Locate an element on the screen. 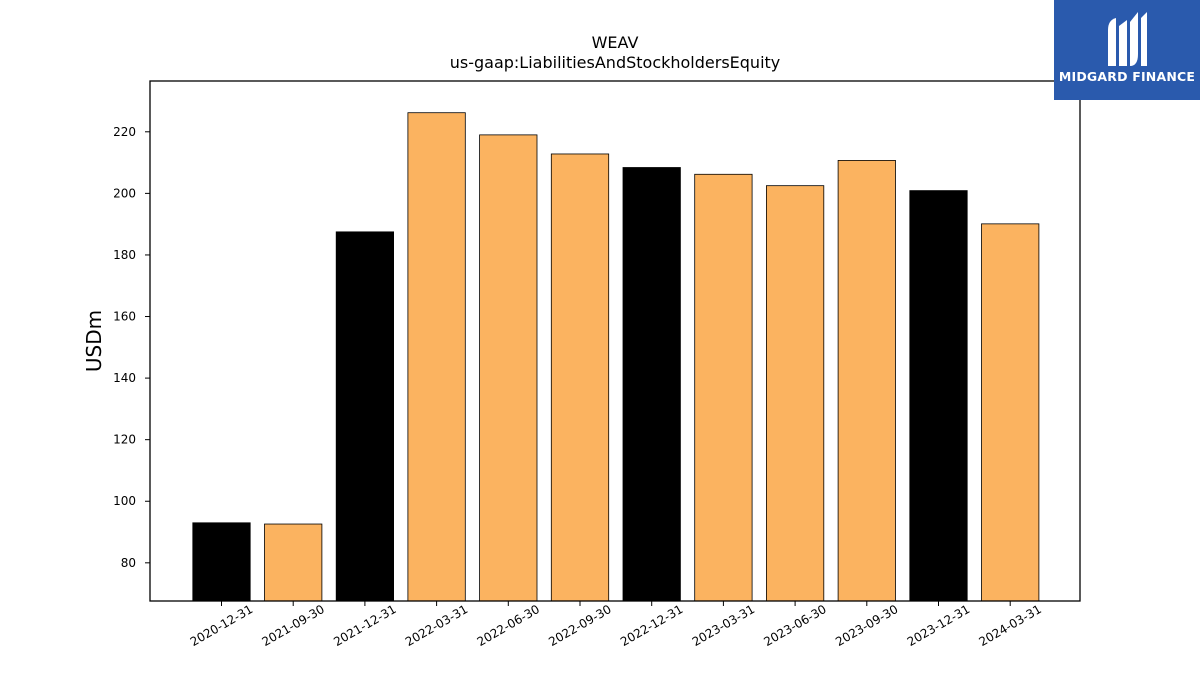 Image resolution: width=1200 pixels, height=675 pixels. y-tick-label: 120 is located at coordinates (124, 440).